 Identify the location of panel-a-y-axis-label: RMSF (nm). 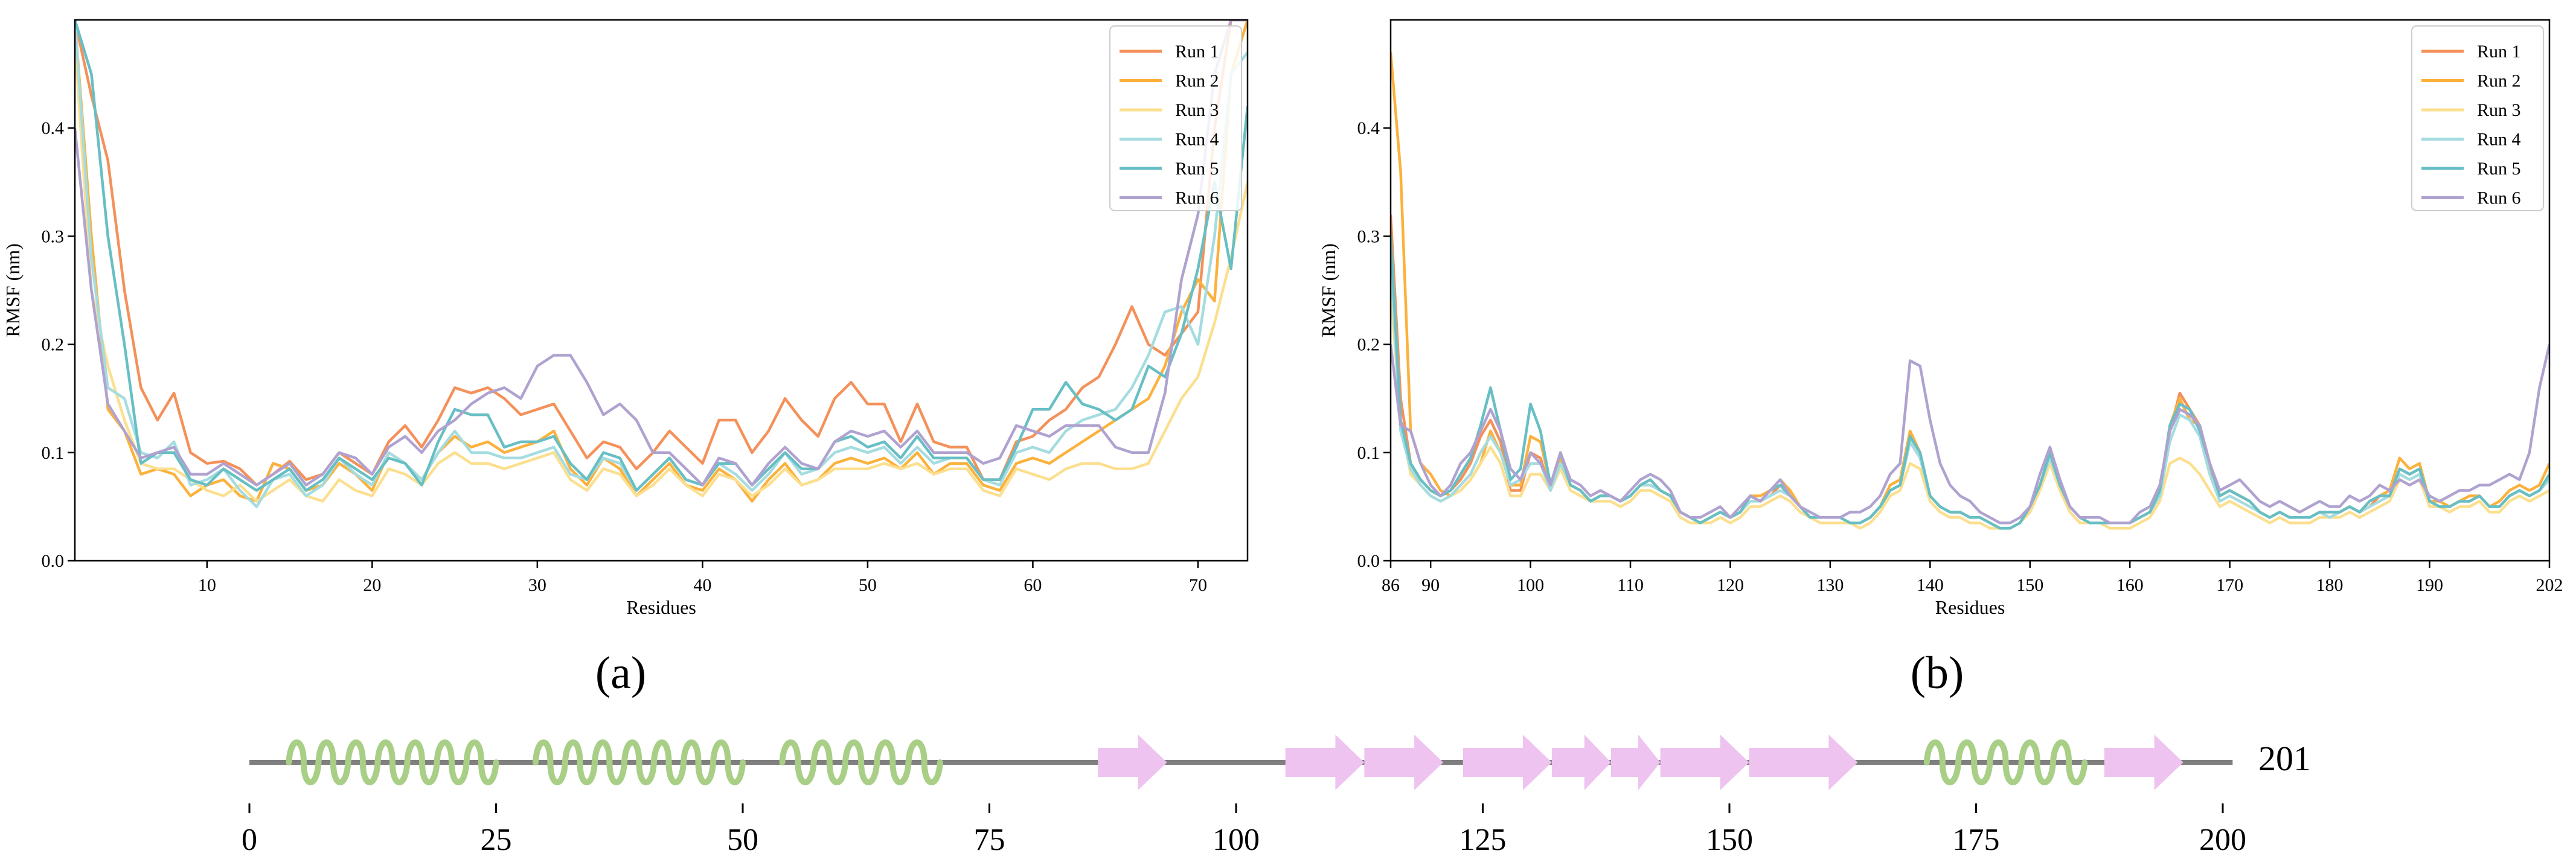
(13, 290).